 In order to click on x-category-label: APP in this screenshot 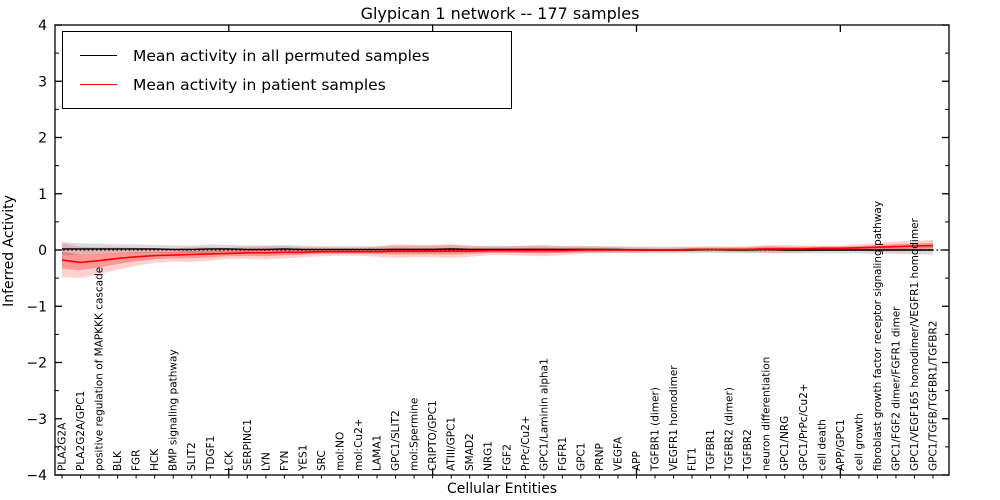, I will do `click(637, 461)`.